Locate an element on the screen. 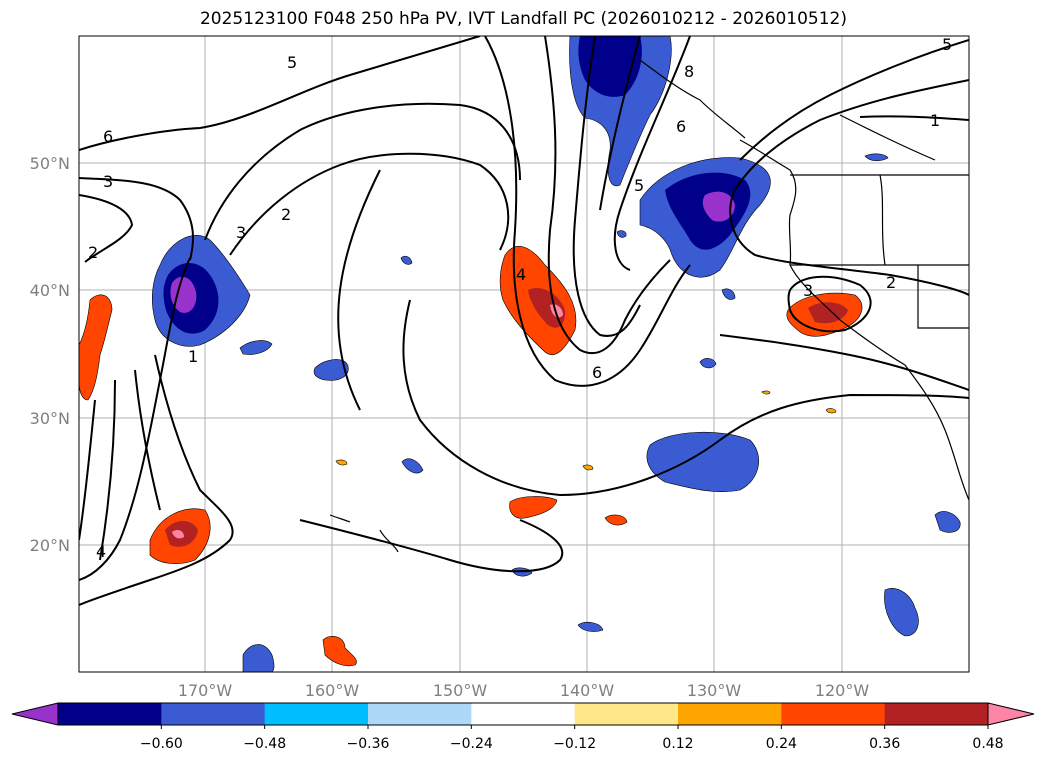  colorbar-tick-label: −0.60 is located at coordinates (161, 744).